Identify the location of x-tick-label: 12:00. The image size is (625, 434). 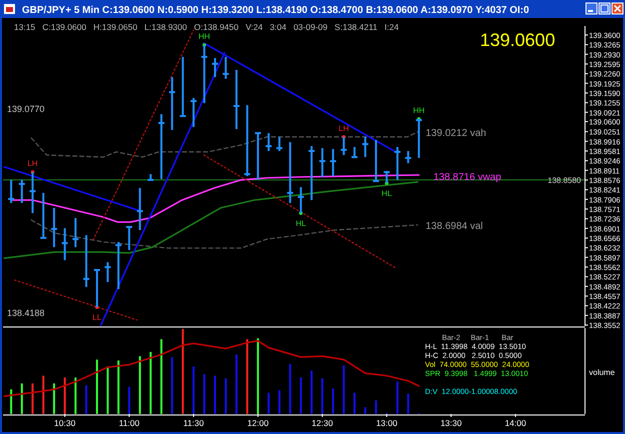
(258, 423).